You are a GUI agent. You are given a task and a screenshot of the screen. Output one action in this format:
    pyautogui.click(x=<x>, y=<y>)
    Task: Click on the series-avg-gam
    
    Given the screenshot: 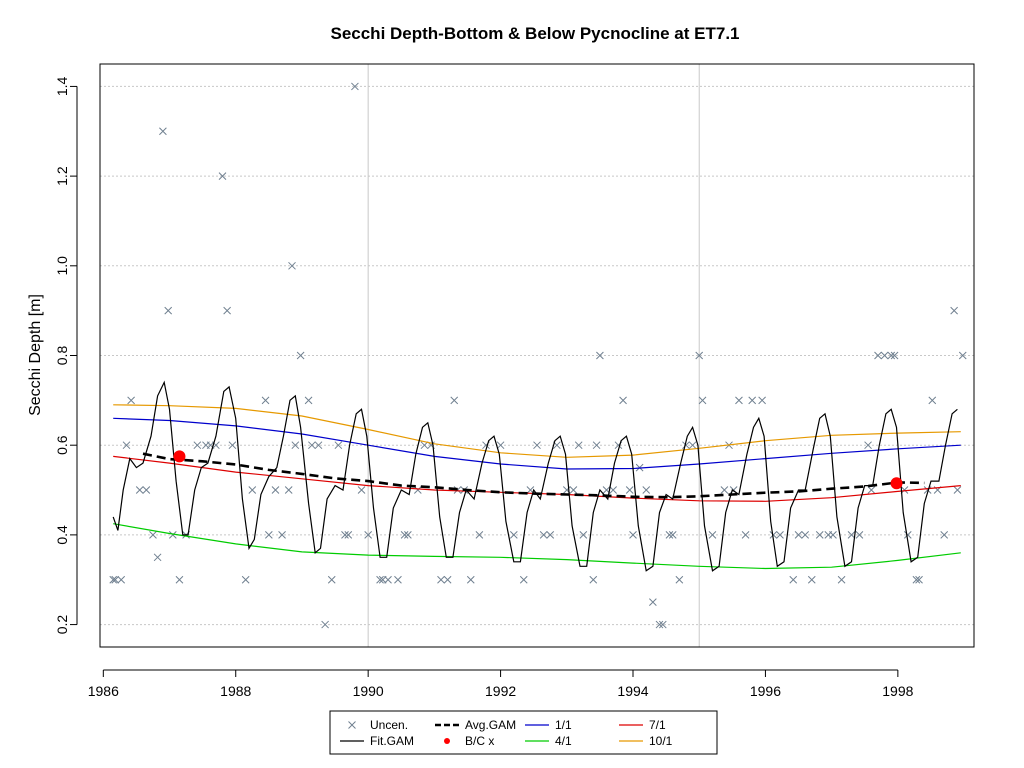 What is the action you would take?
    pyautogui.click(x=533, y=475)
    